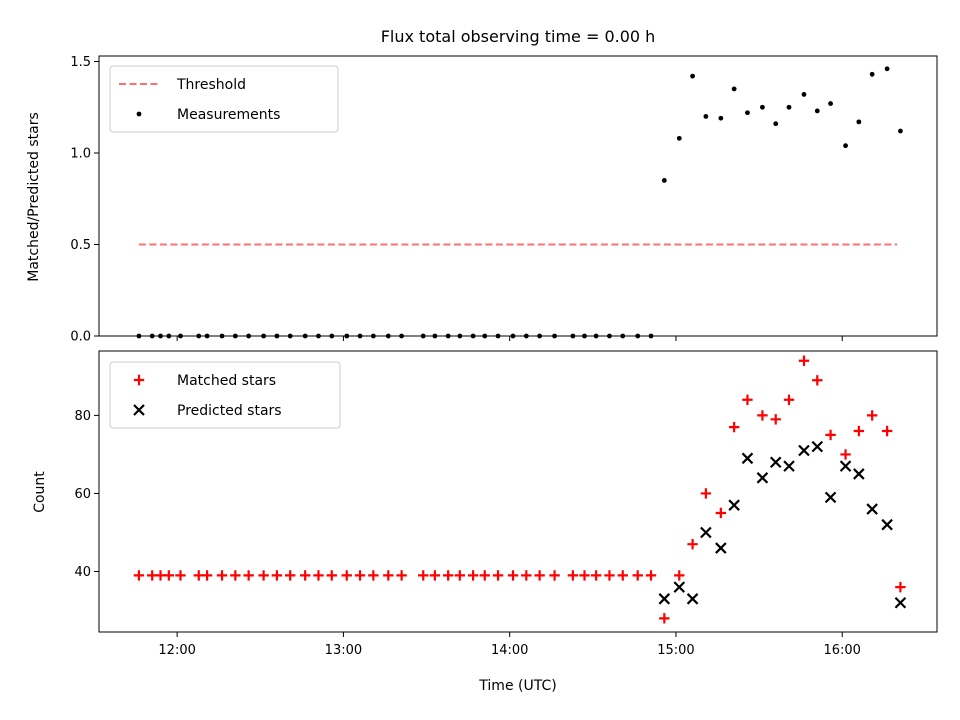 The height and width of the screenshot is (720, 960). What do you see at coordinates (40, 492) in the screenshot?
I see `bottom-y-axis-label: Count` at bounding box center [40, 492].